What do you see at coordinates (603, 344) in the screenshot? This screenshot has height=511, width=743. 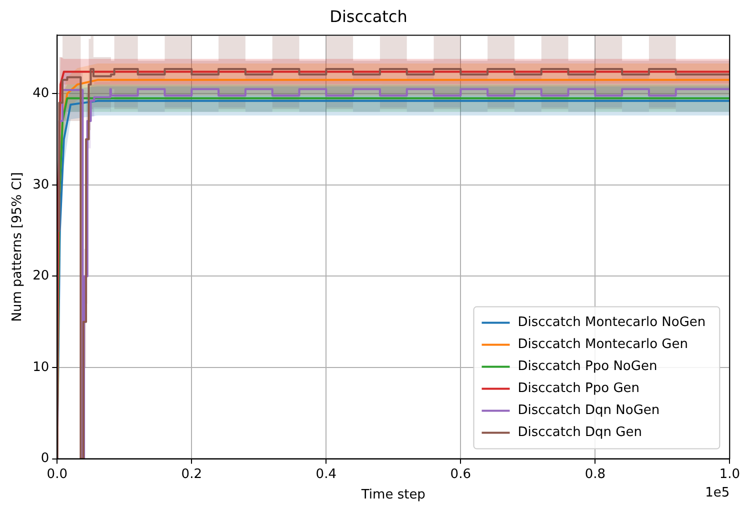 I see `legend-label: Disccatch Montecarlo Gen` at bounding box center [603, 344].